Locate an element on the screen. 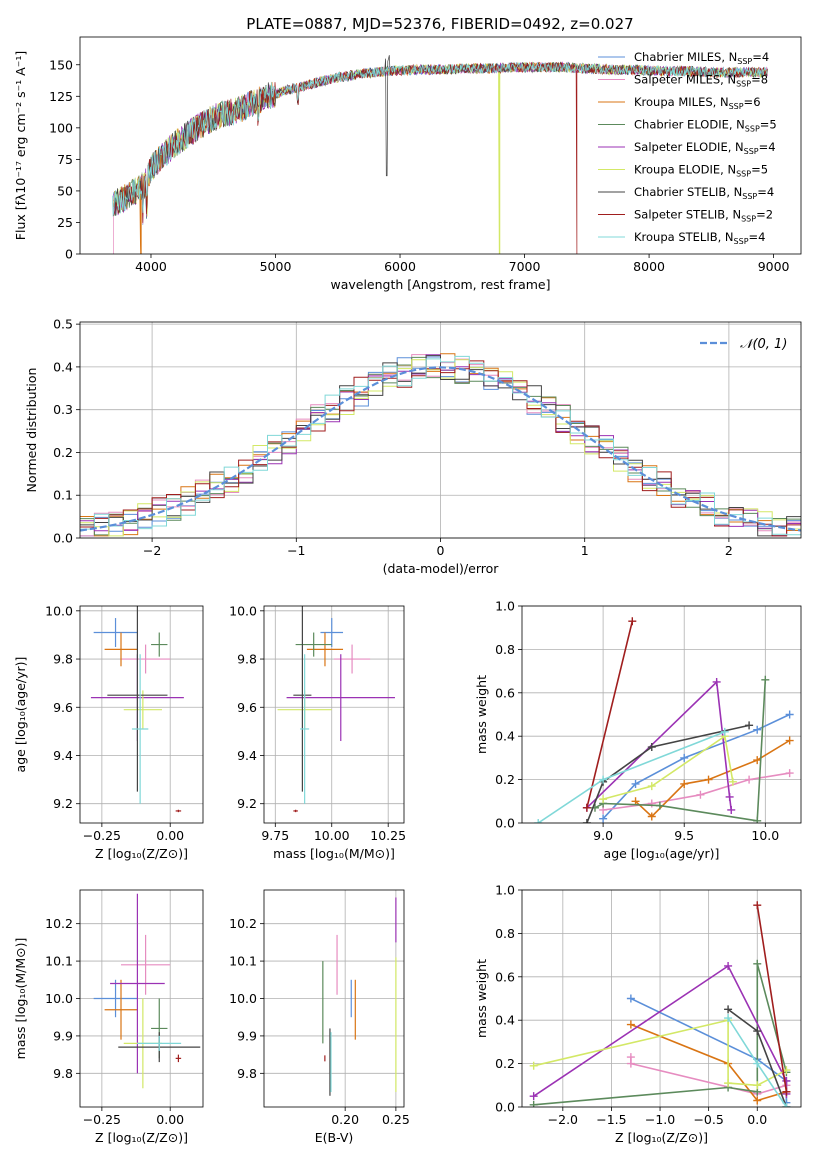 The height and width of the screenshot is (1170, 819). x-tick-label: −2 is located at coordinates (152, 550).